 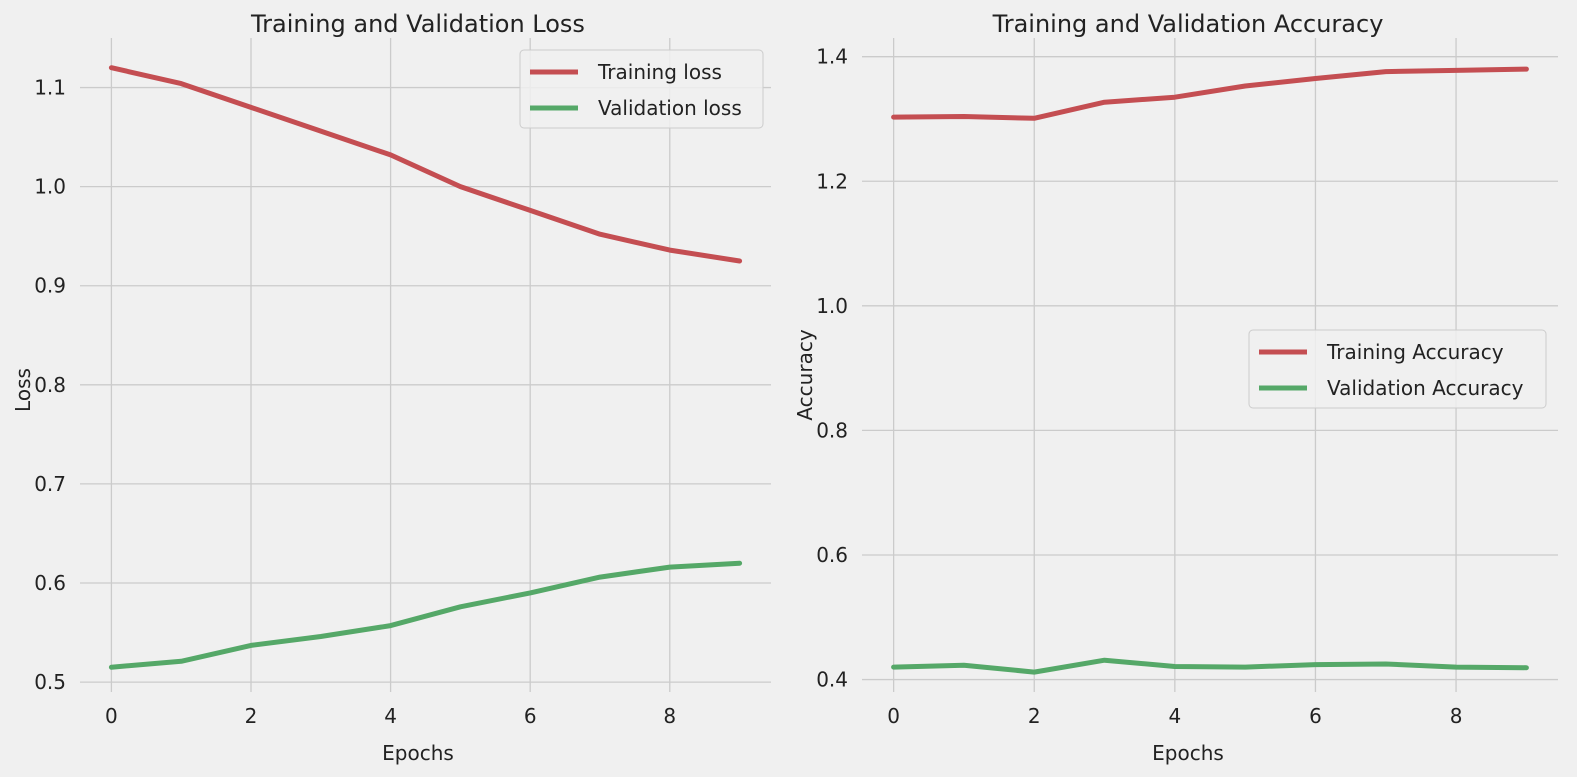 I want to click on accuracy-chart-xlabel: Epochs, so click(x=1188, y=753).